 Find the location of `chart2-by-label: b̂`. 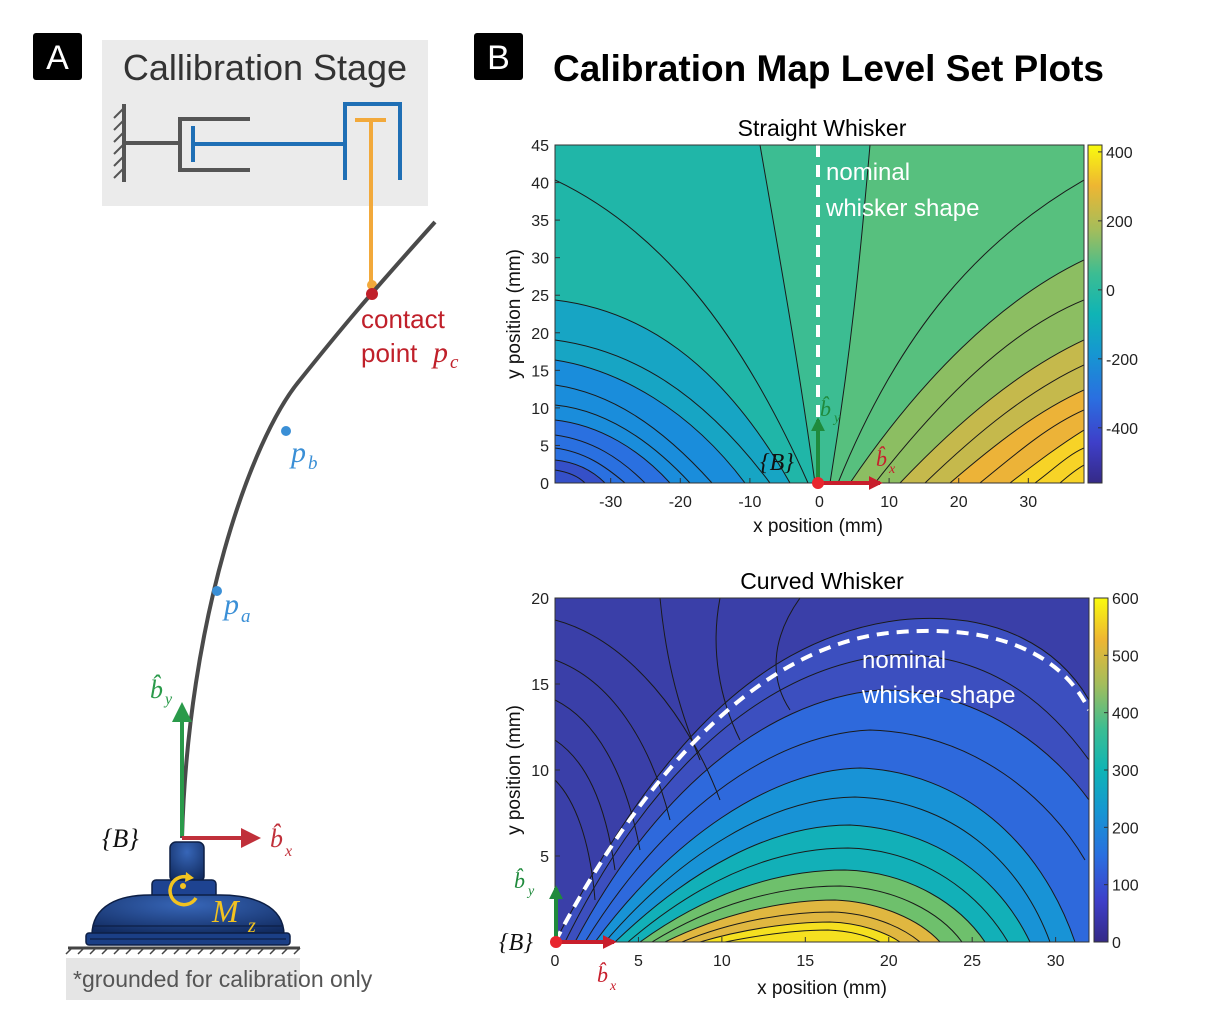

chart2-by-label: b̂ is located at coordinates (519, 880).